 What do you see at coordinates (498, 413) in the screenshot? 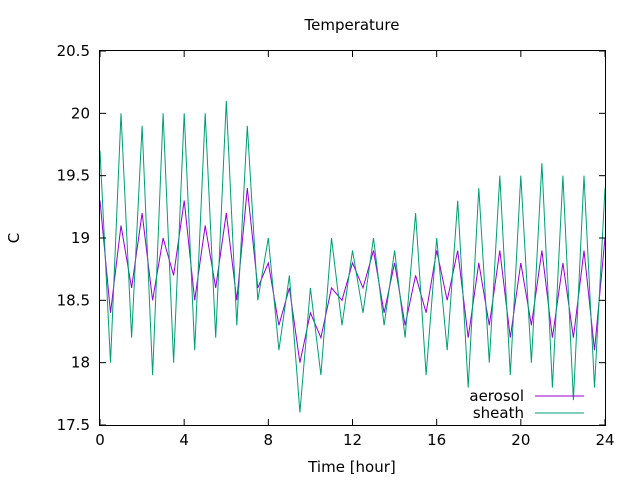
I see `legend-label: sheath` at bounding box center [498, 413].